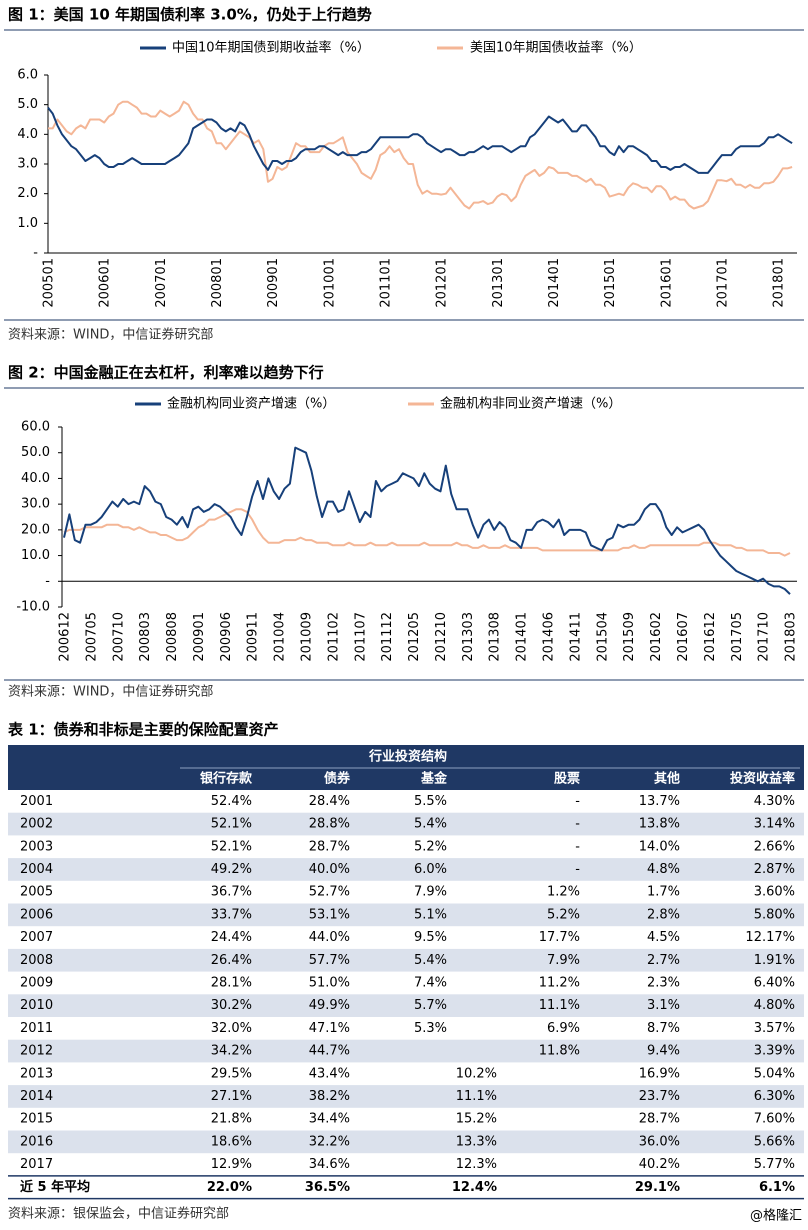  What do you see at coordinates (567, 779) in the screenshot?
I see `column-header: 股票` at bounding box center [567, 779].